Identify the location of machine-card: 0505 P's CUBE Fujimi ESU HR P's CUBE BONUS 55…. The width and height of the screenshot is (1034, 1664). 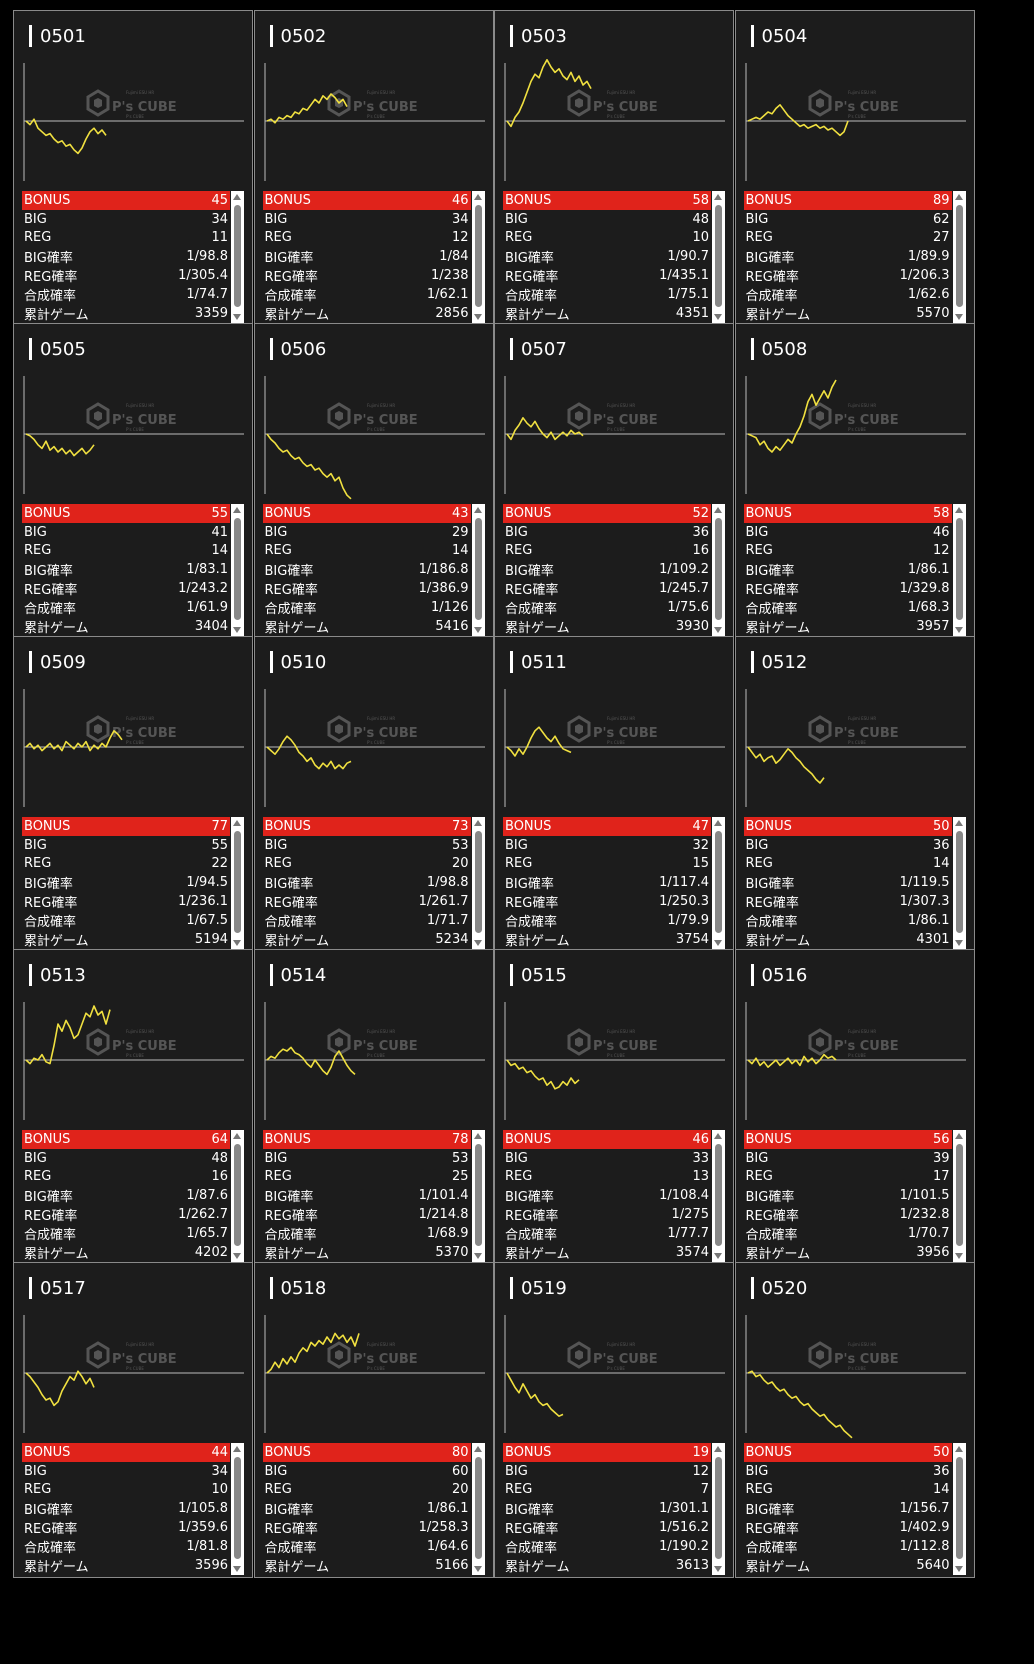
(133, 481).